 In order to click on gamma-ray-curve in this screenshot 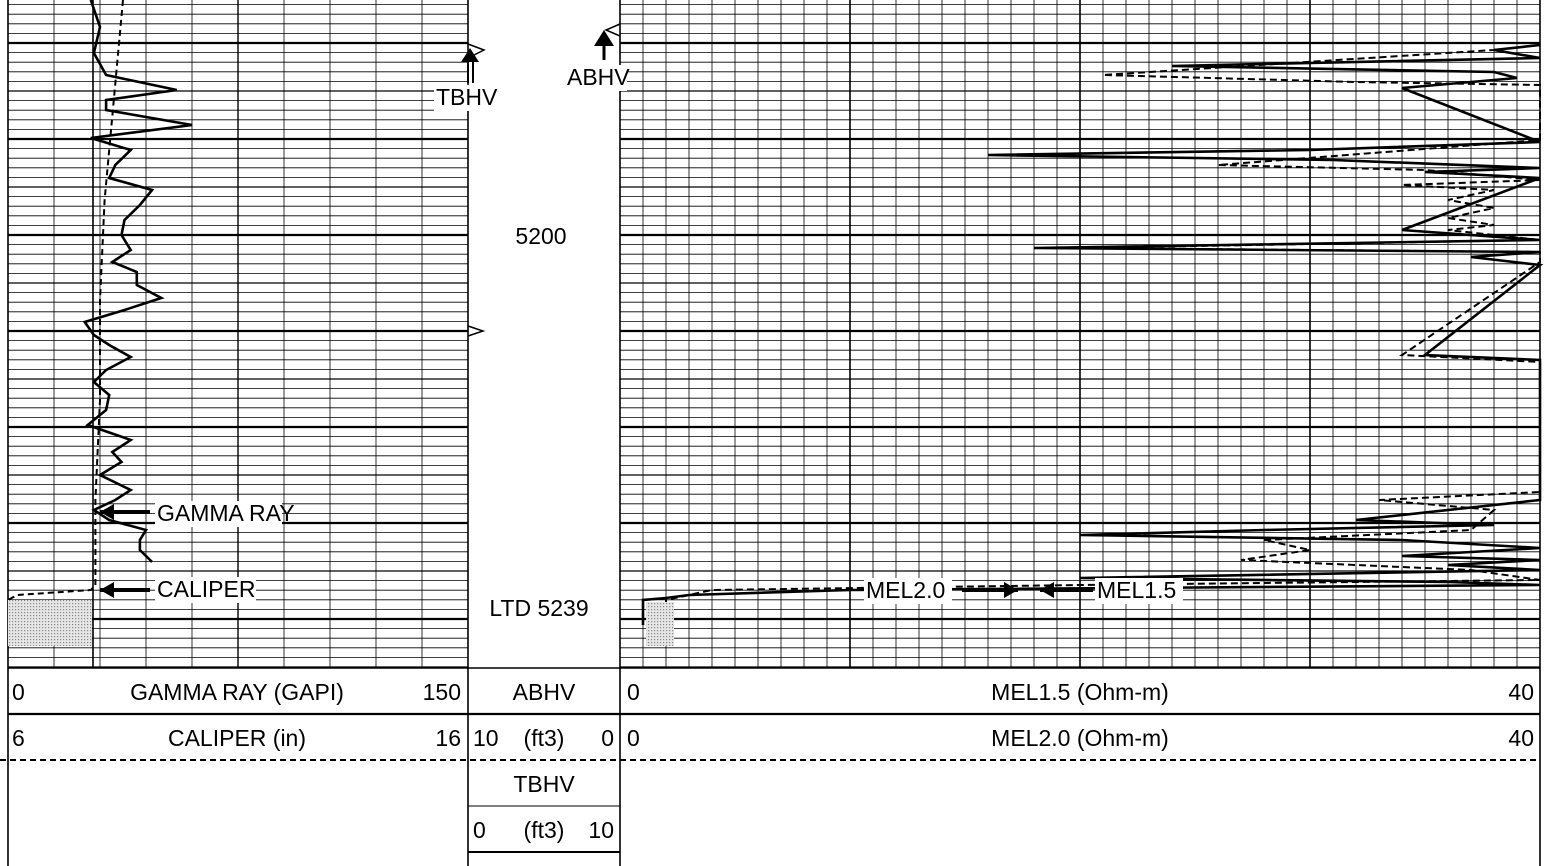, I will do `click(137, 281)`.